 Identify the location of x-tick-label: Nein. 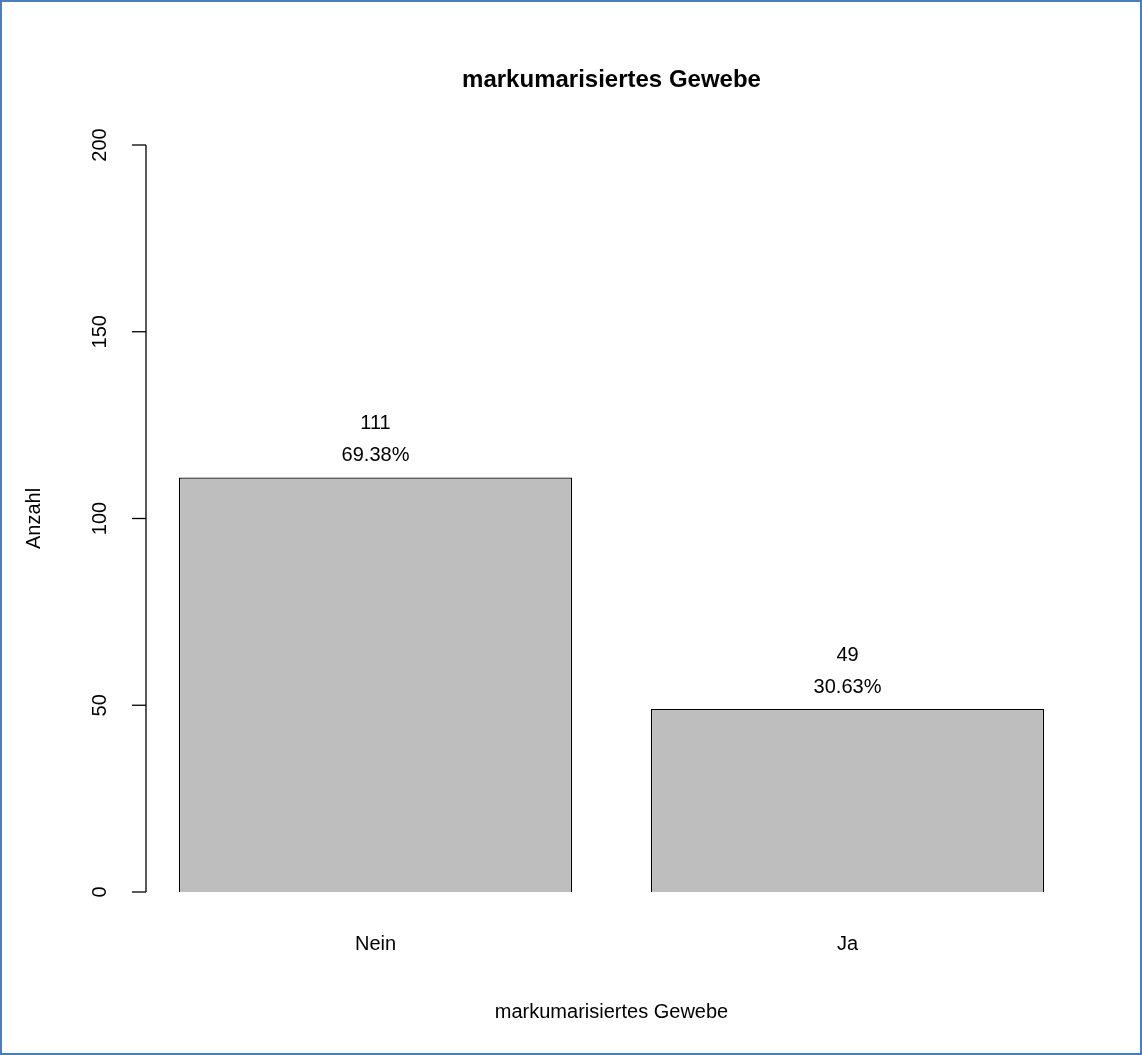
(375, 942).